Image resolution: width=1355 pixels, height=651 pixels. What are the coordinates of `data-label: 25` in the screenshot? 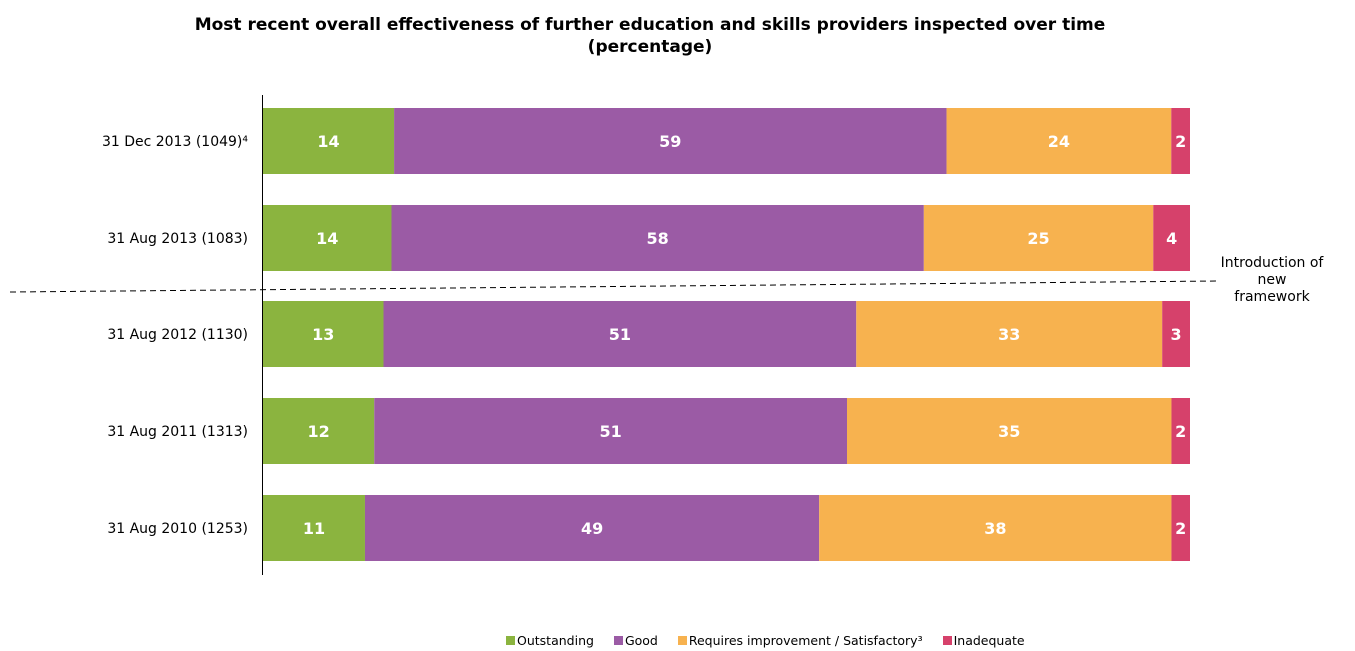 It's located at (1038, 238).